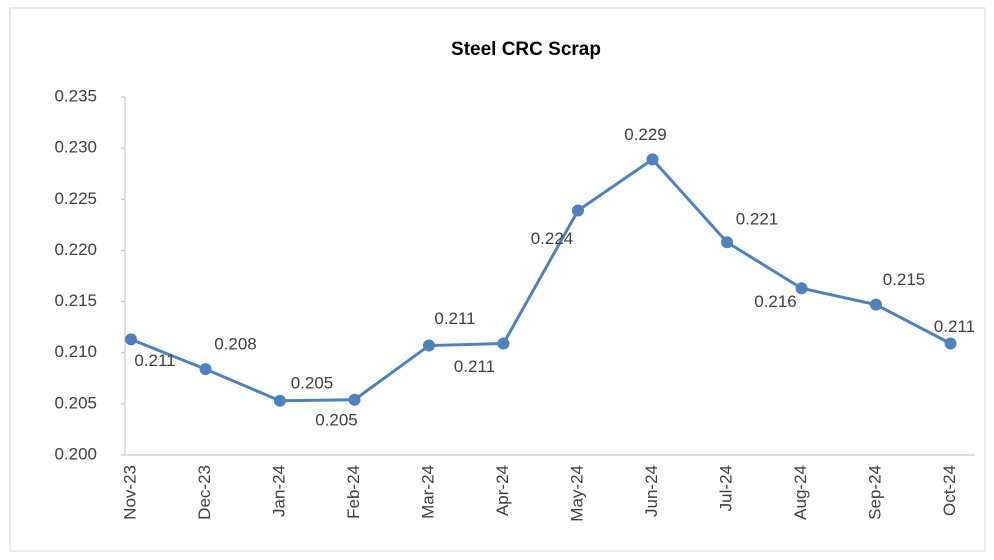  I want to click on x-tick-label: Jul-24, so click(725, 488).